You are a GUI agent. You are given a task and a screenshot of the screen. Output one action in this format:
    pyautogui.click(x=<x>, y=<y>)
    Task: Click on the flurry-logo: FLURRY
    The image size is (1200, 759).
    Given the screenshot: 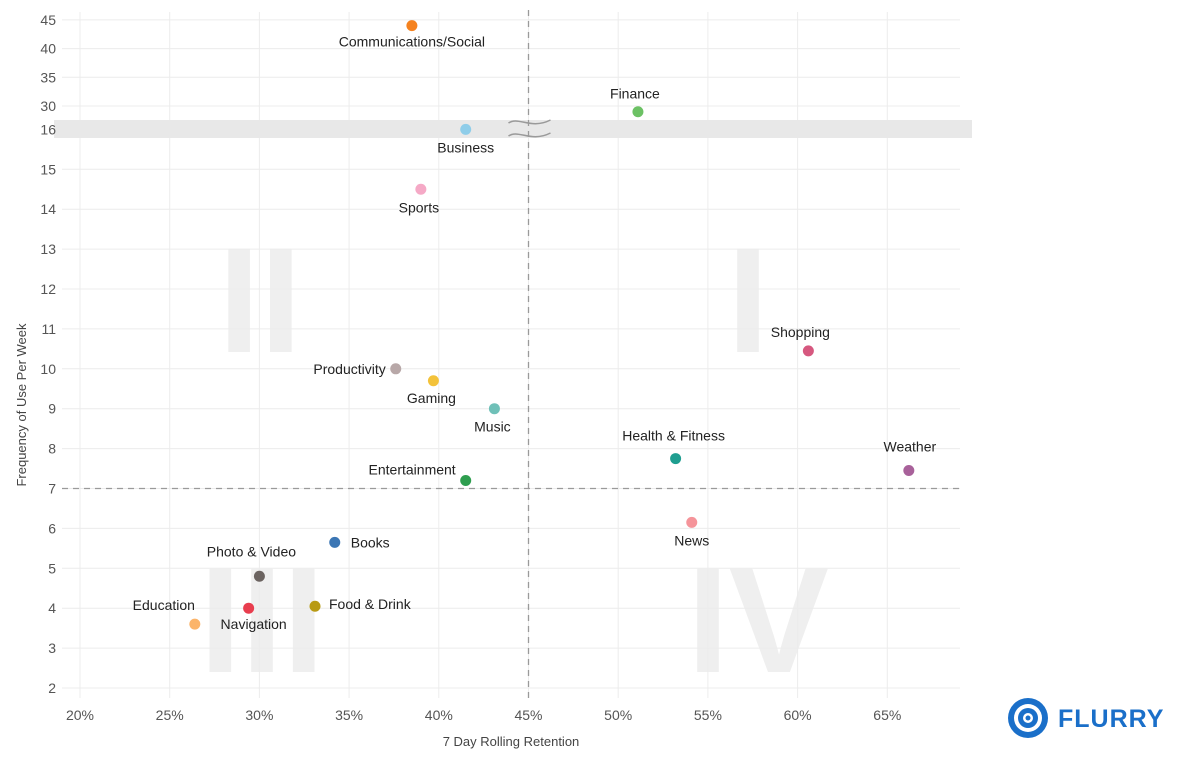 What is the action you would take?
    pyautogui.click(x=1086, y=718)
    